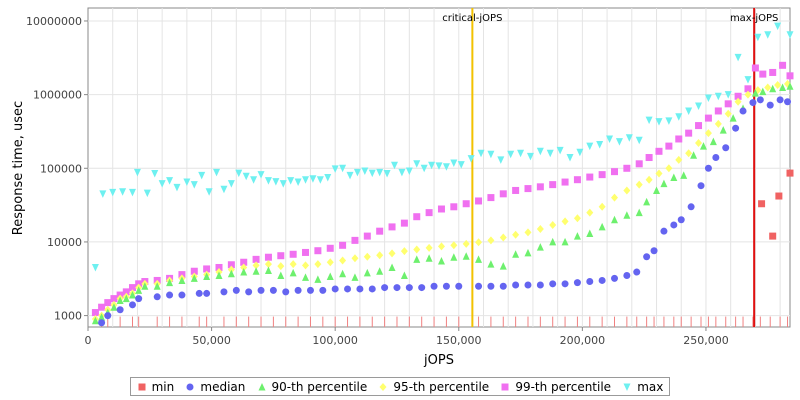  What do you see at coordinates (563, 386) in the screenshot?
I see `legend-label: 99-th percentile` at bounding box center [563, 386].